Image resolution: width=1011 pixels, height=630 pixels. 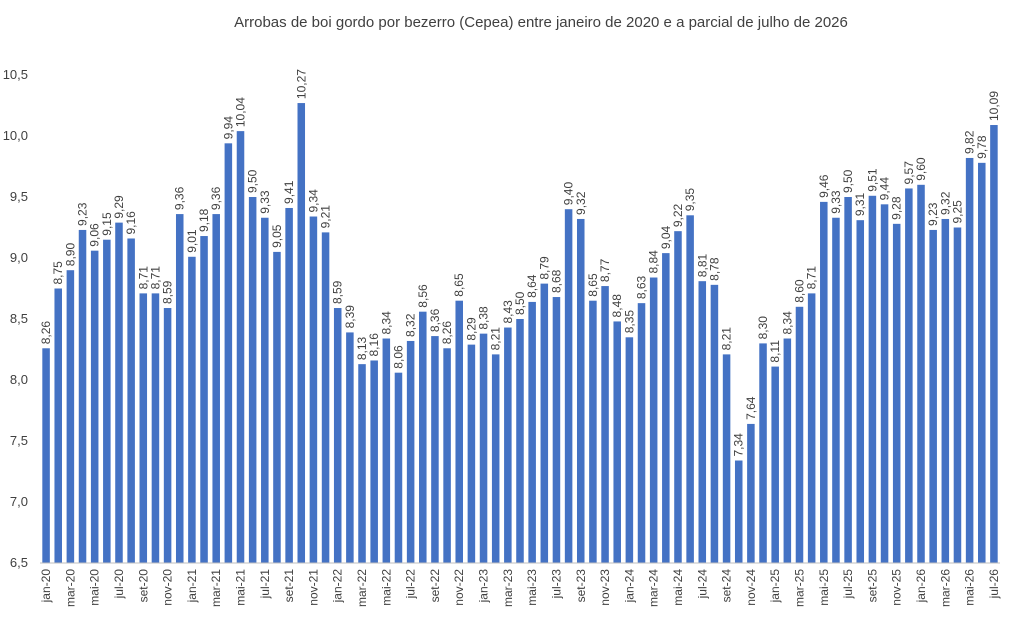 What do you see at coordinates (155, 278) in the screenshot?
I see `data-label: 8,71` at bounding box center [155, 278].